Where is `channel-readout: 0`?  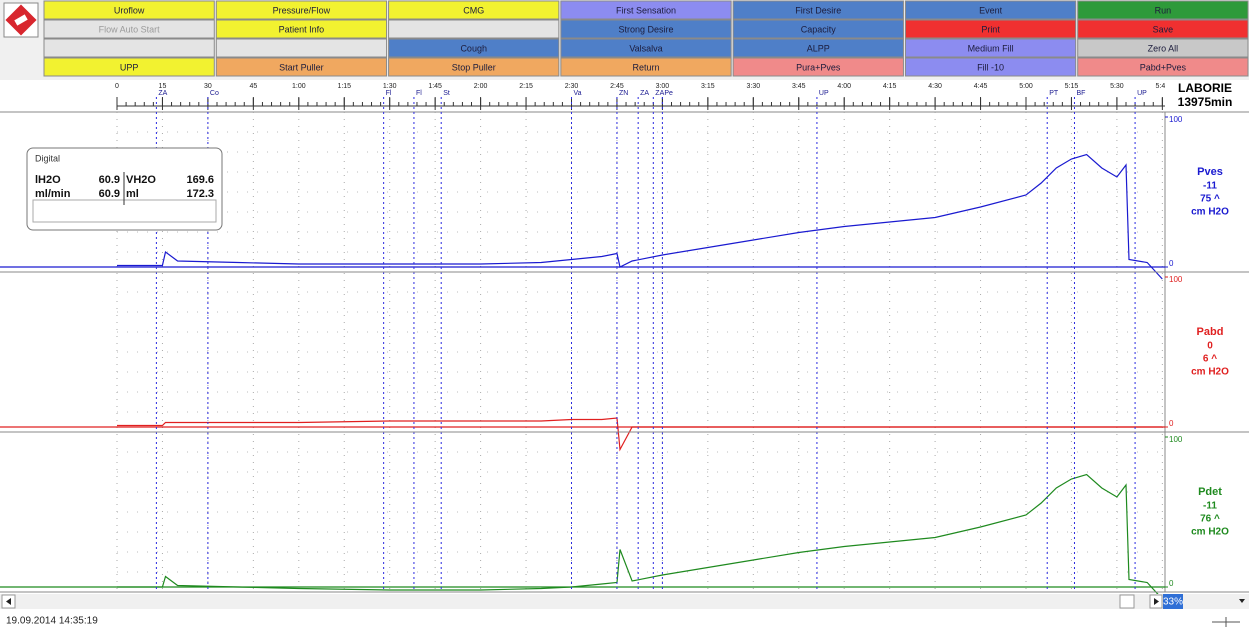
channel-readout: 0 is located at coordinates (1210, 346).